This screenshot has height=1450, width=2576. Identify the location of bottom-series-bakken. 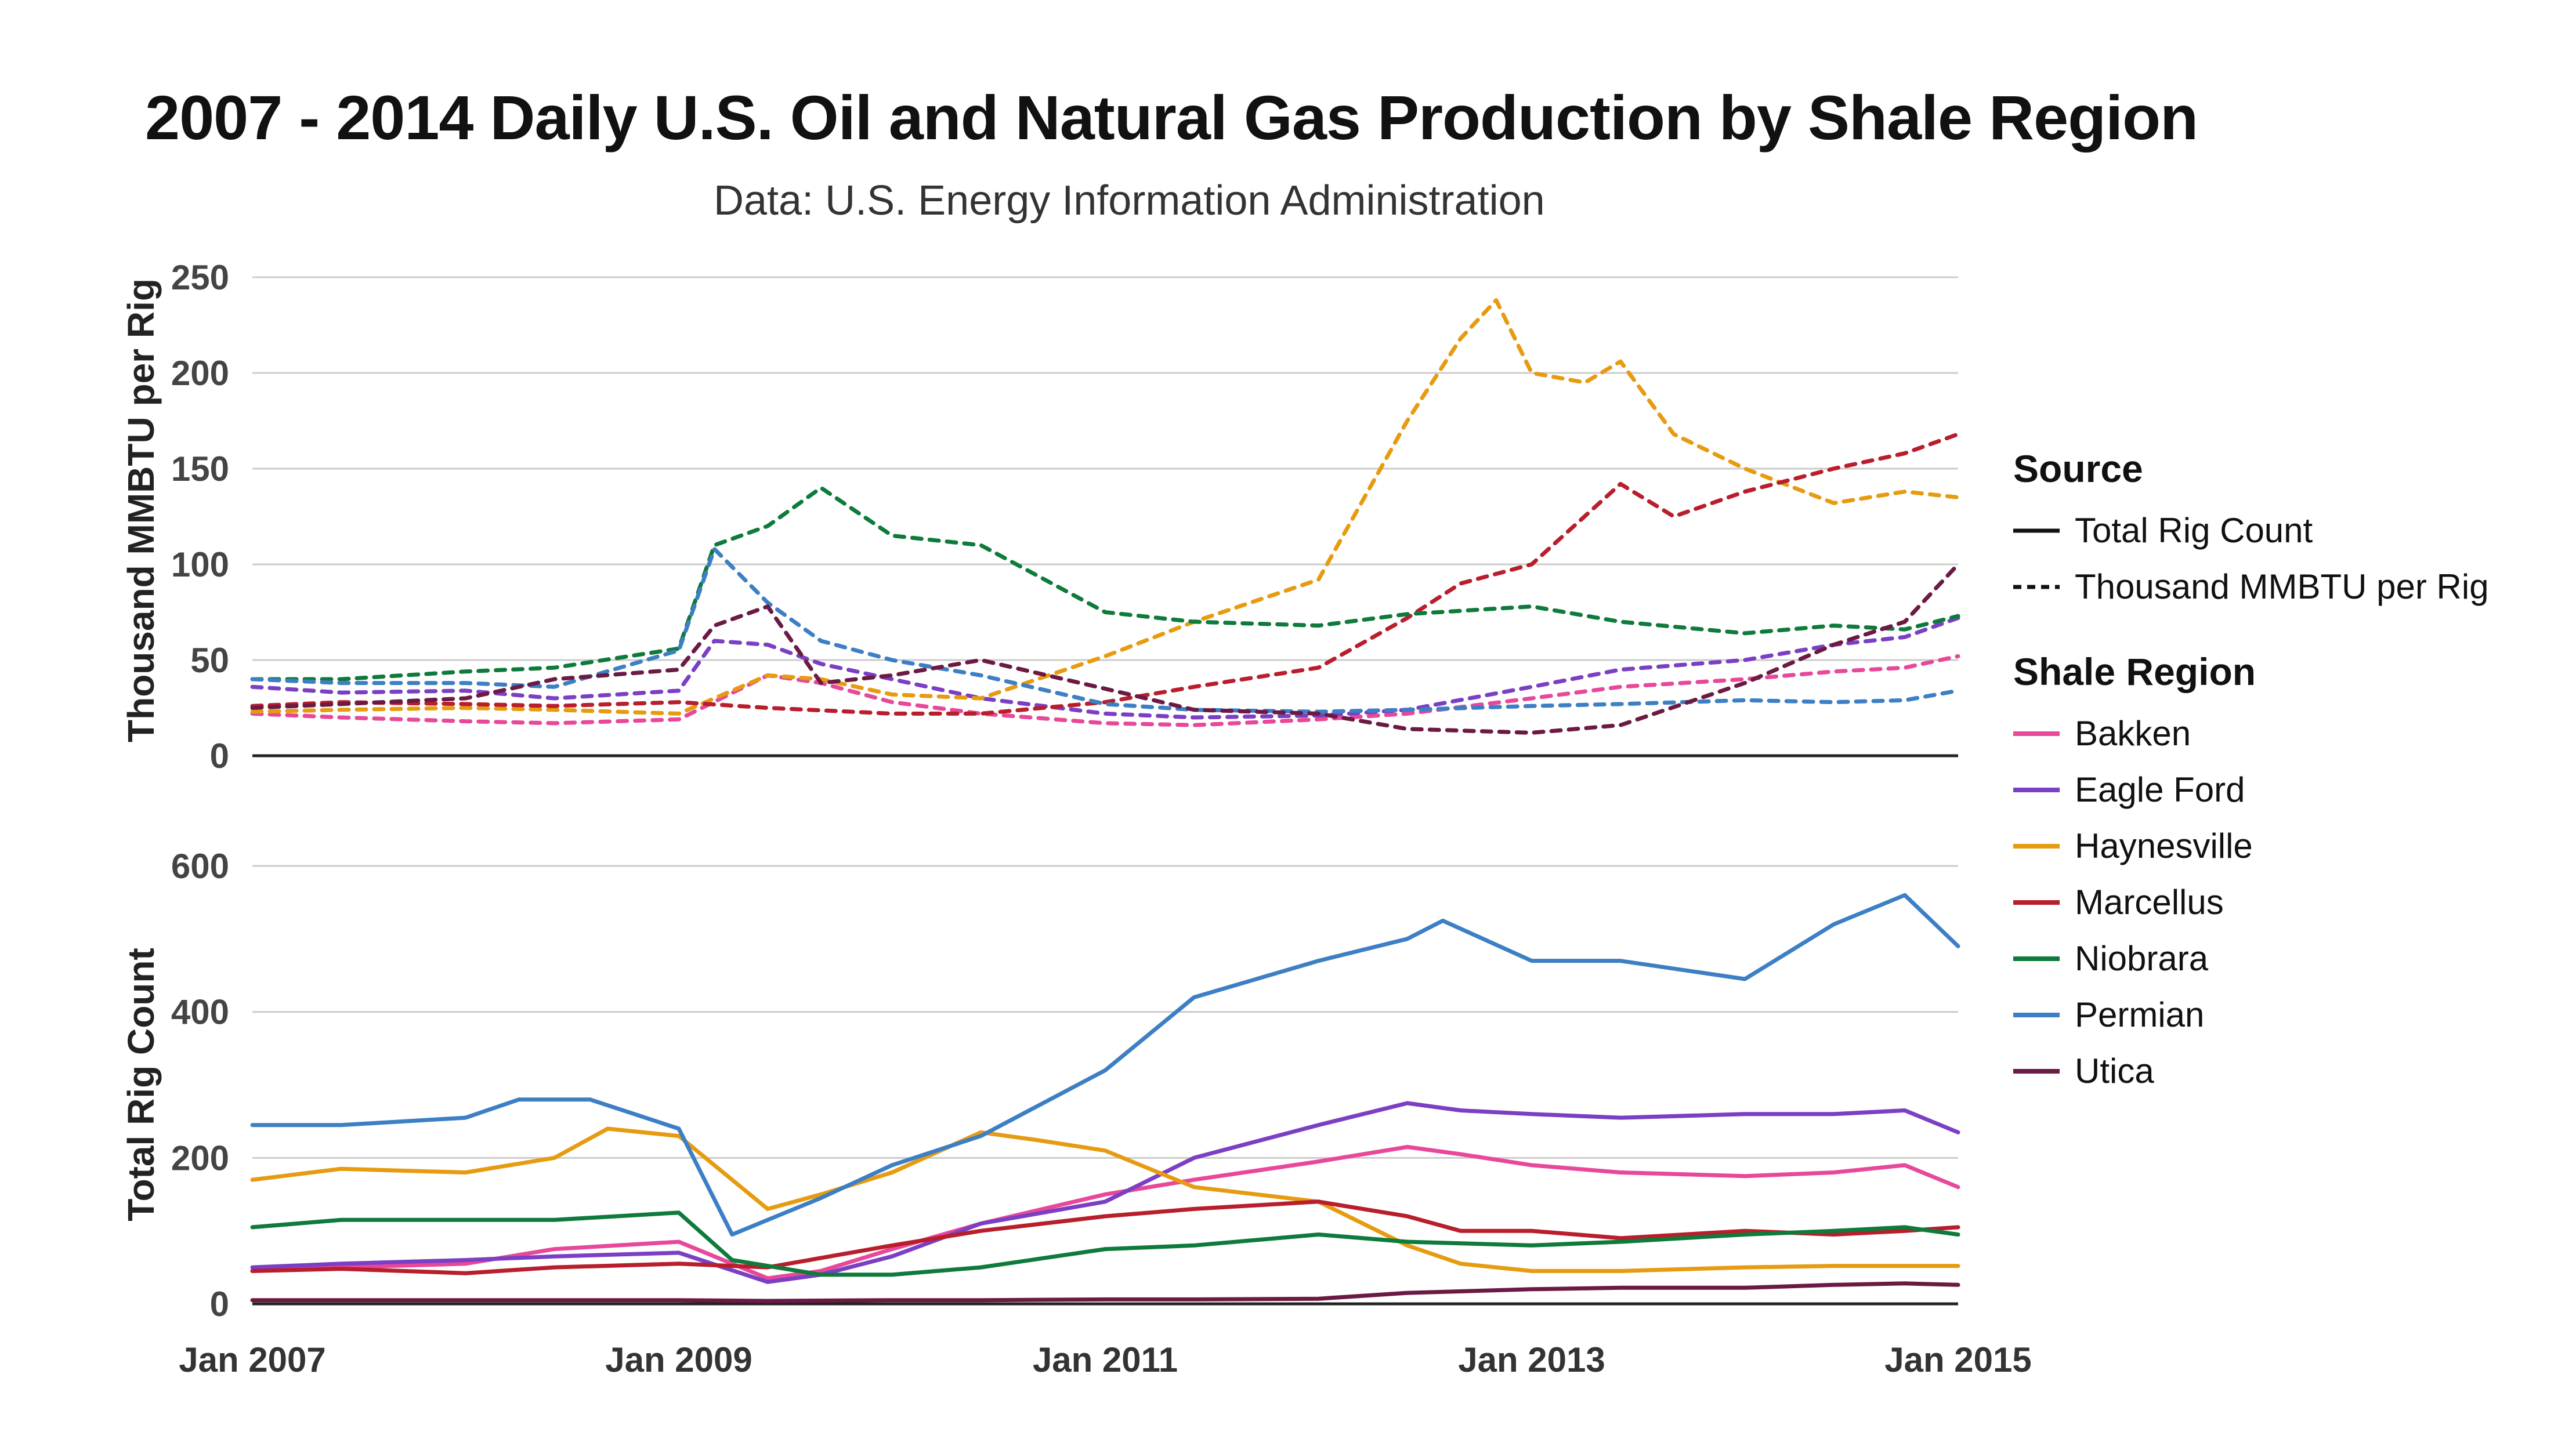
(1105, 1213).